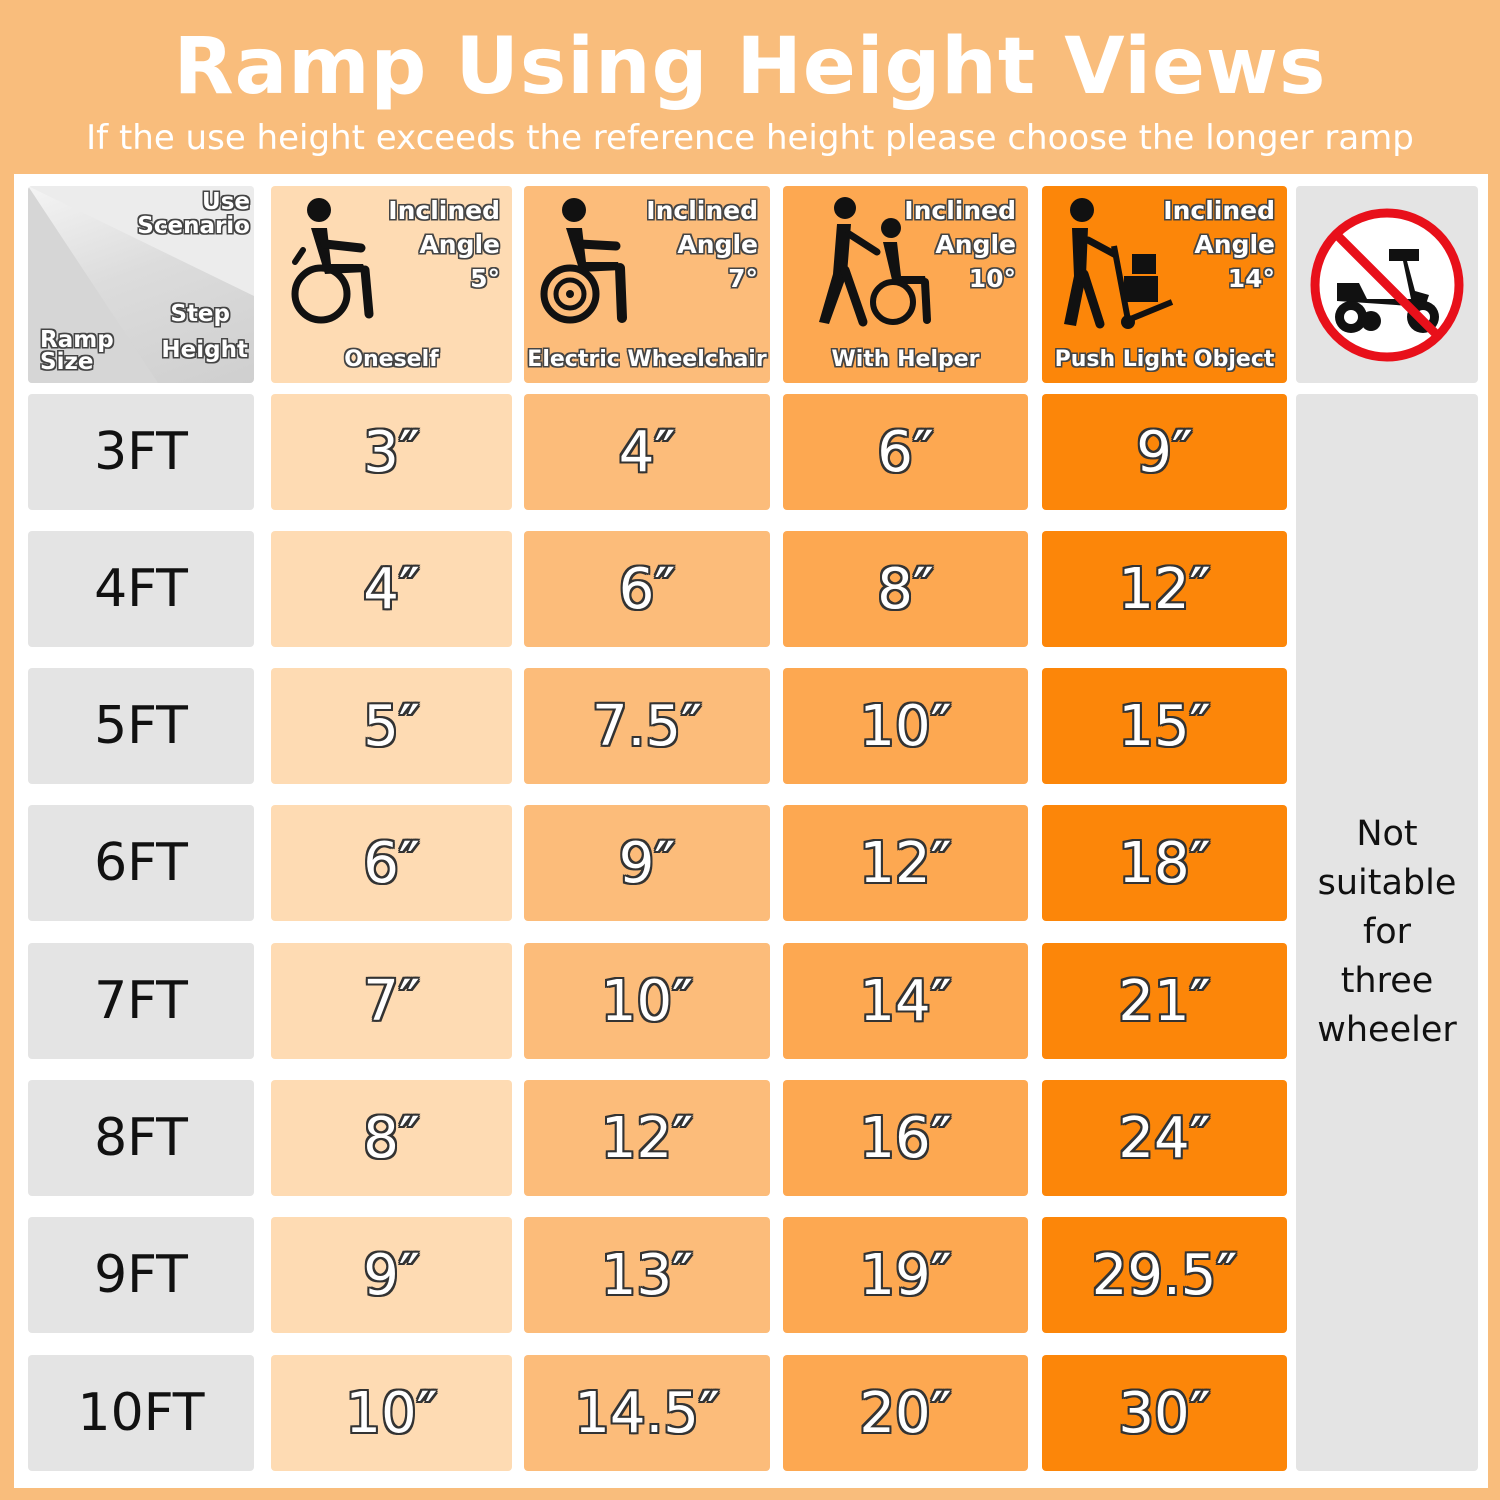 This screenshot has height=1500, width=1500. Describe the element at coordinates (1164, 726) in the screenshot. I see `height-cell: 15″` at that location.